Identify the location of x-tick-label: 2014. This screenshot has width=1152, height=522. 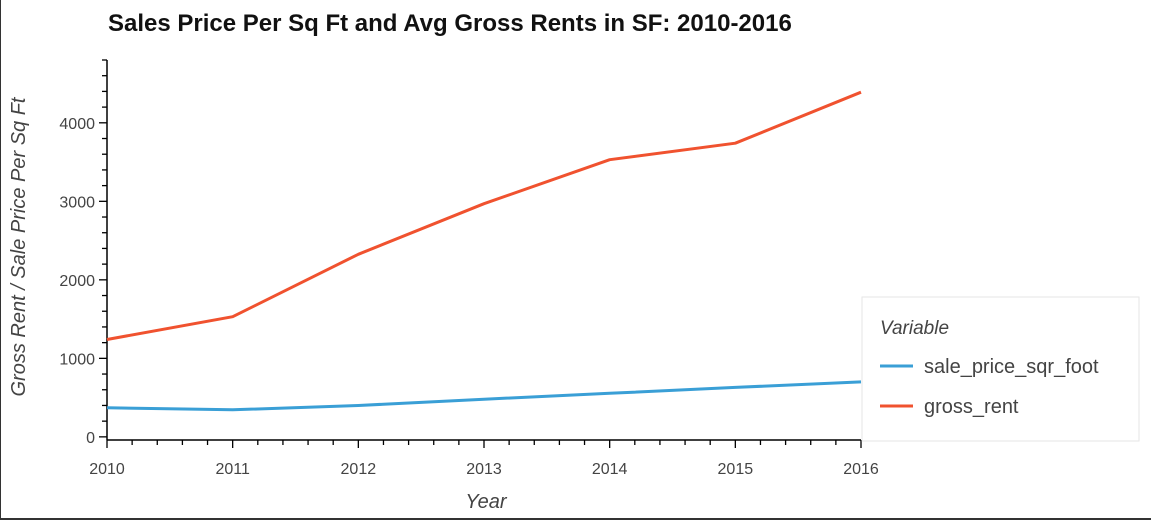
(610, 469).